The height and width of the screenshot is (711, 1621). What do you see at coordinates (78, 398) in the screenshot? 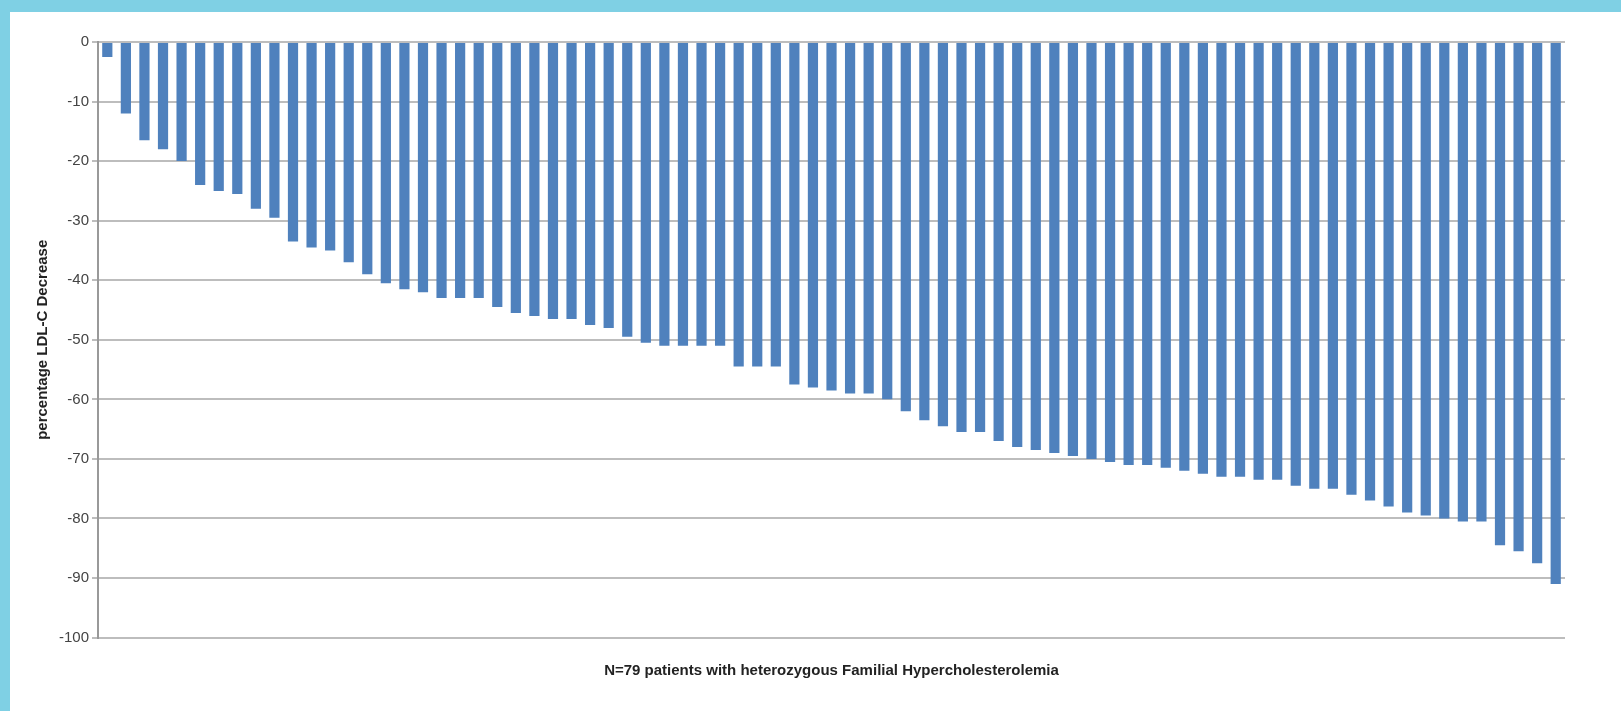
I see `y-tick-label: -60` at bounding box center [78, 398].